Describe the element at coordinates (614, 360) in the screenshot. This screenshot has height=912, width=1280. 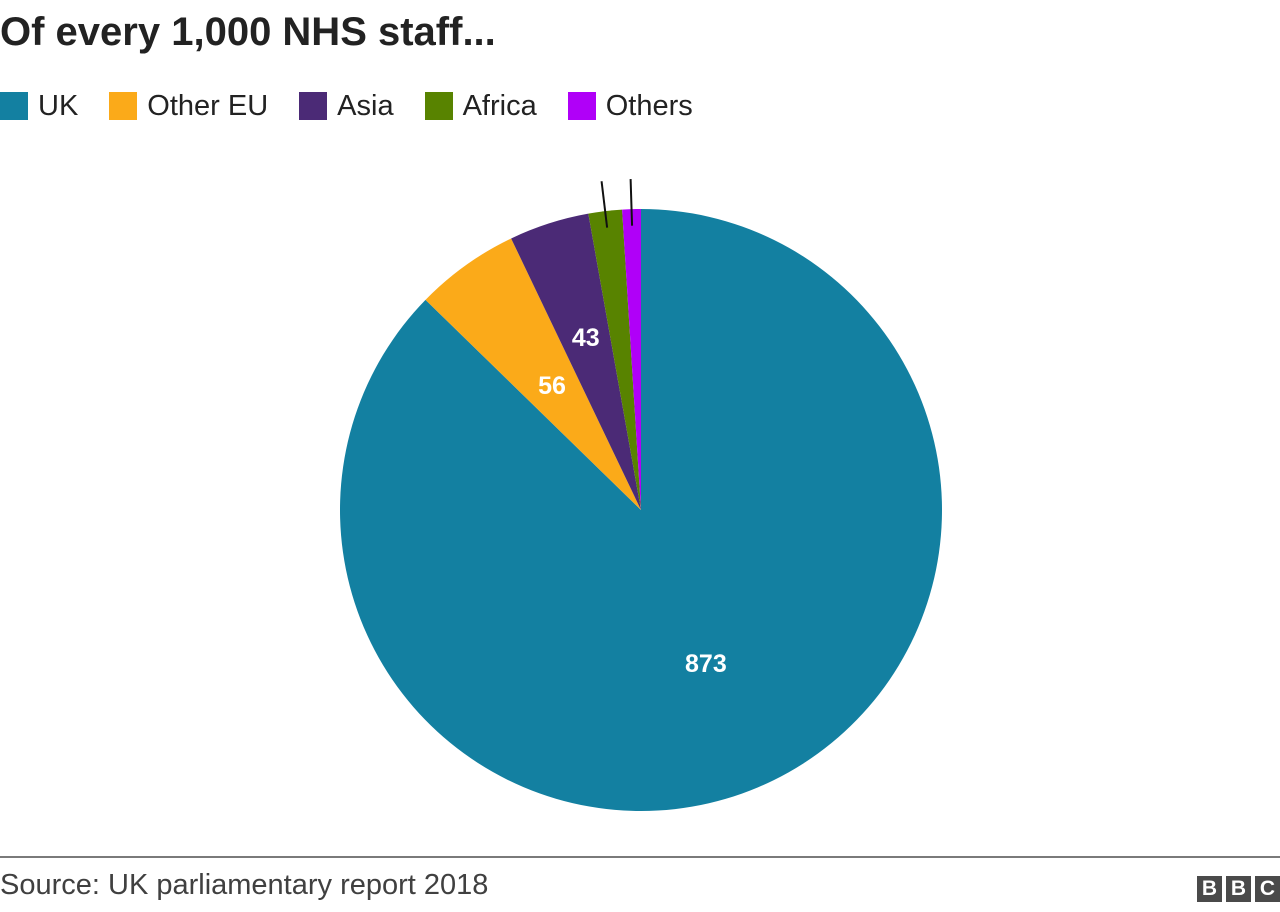
I see `pie-slice-africa` at that location.